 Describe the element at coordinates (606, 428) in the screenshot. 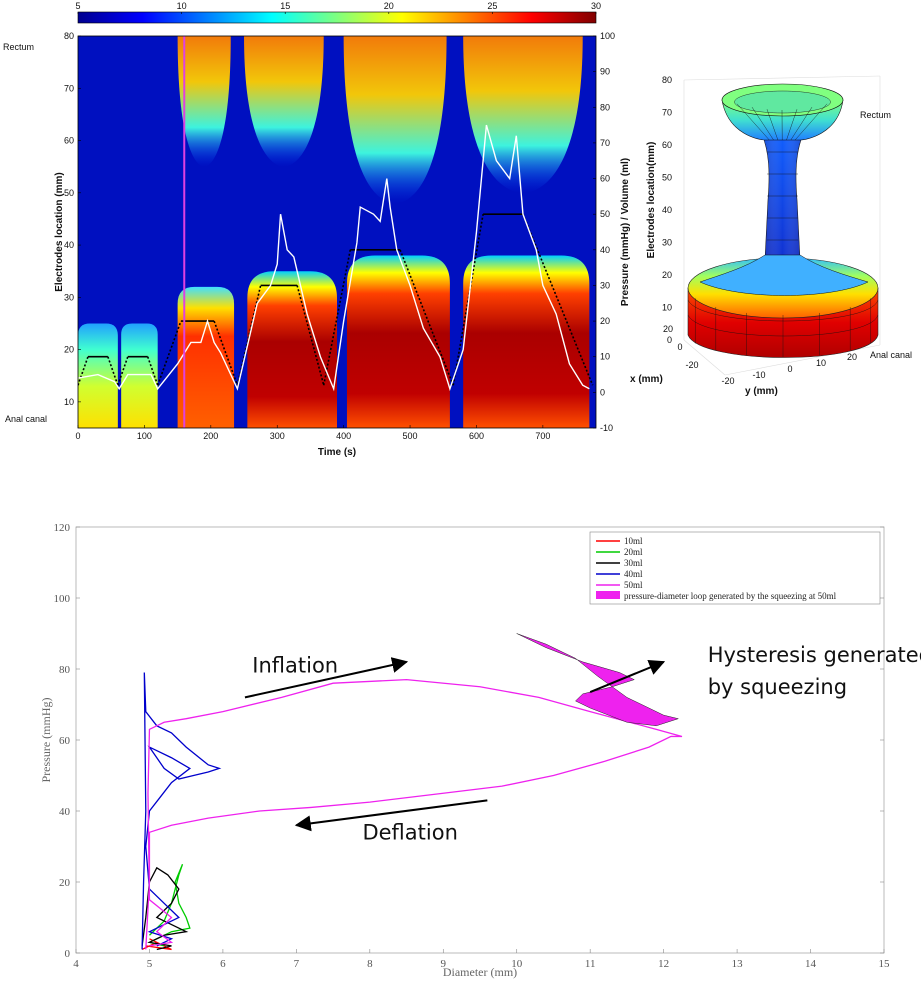

I see `y2-tick-label: -10` at that location.